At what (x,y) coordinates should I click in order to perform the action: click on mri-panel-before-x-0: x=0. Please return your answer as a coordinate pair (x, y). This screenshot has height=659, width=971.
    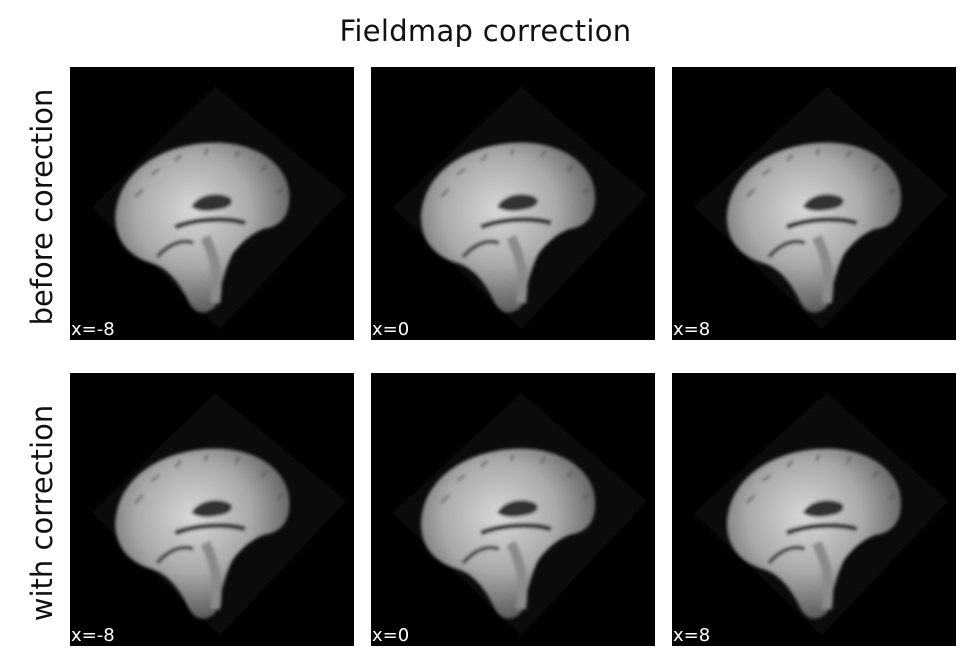
    Looking at the image, I should click on (513, 203).